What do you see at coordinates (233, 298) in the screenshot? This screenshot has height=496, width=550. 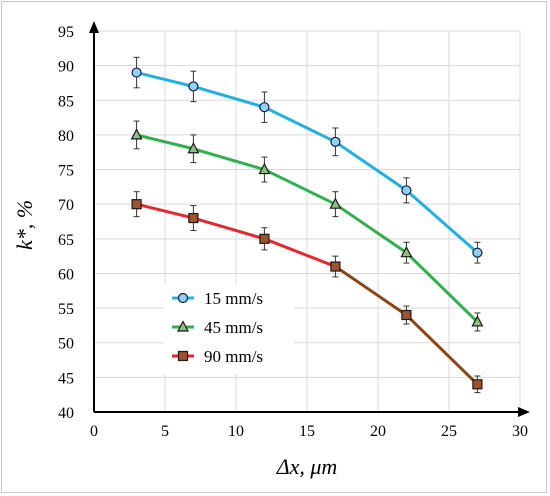 I see `legend-label-0: 15 mm/s` at bounding box center [233, 298].